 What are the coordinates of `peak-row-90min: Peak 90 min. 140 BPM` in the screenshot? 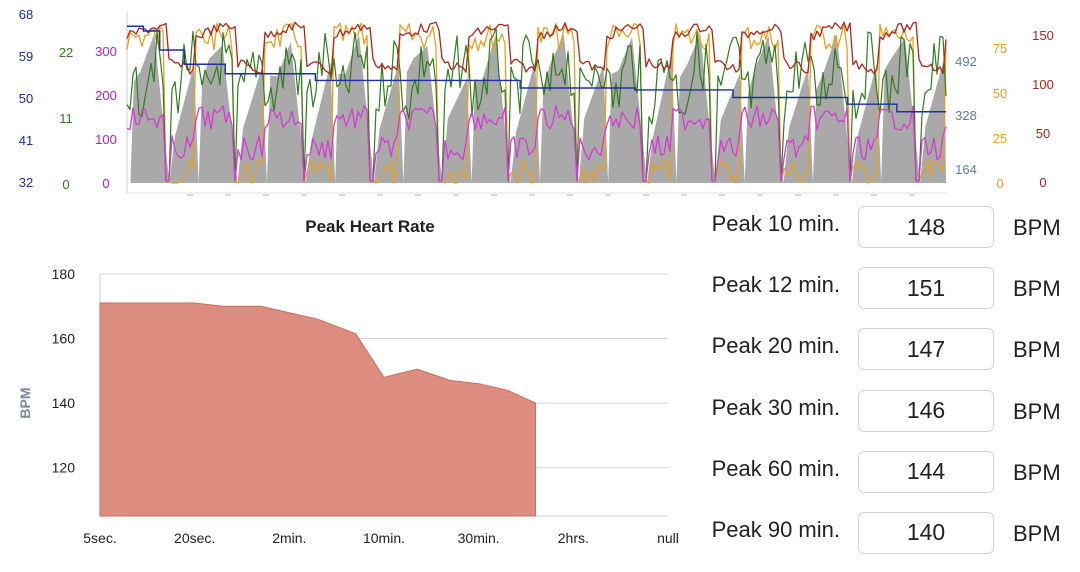 It's located at (882, 541).